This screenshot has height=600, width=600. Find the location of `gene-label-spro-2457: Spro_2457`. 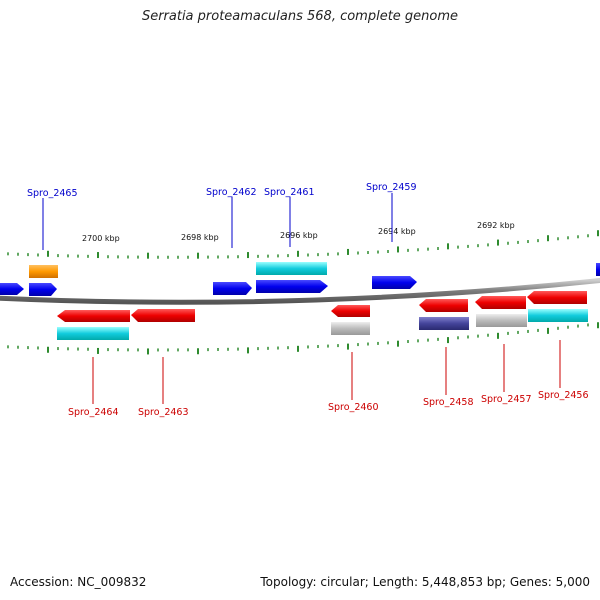

gene-label-spro-2457: Spro_2457 is located at coordinates (506, 399).